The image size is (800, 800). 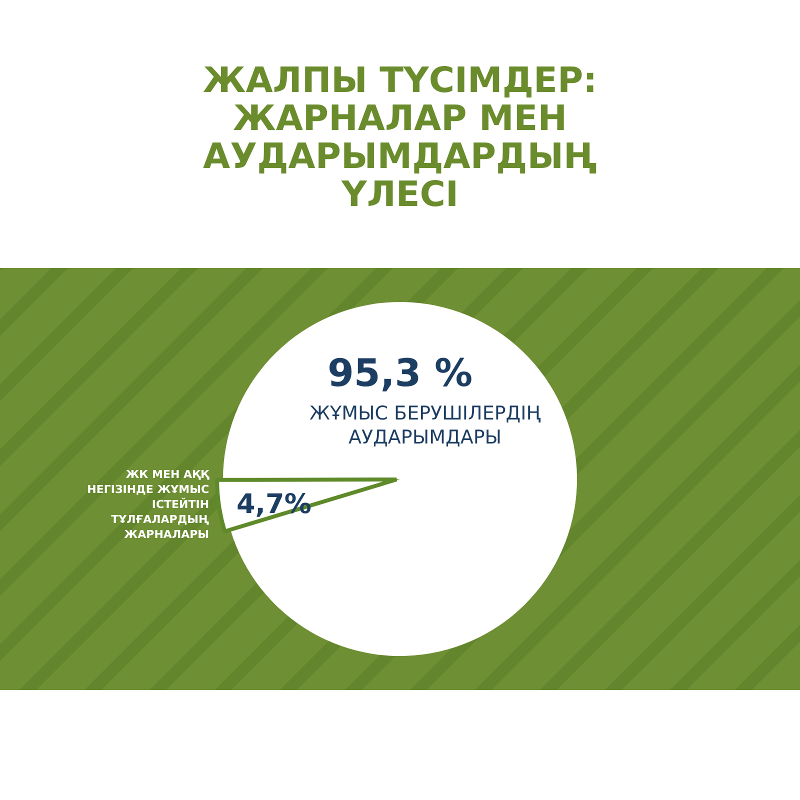 I want to click on data-label: 4,7%, so click(x=274, y=504).